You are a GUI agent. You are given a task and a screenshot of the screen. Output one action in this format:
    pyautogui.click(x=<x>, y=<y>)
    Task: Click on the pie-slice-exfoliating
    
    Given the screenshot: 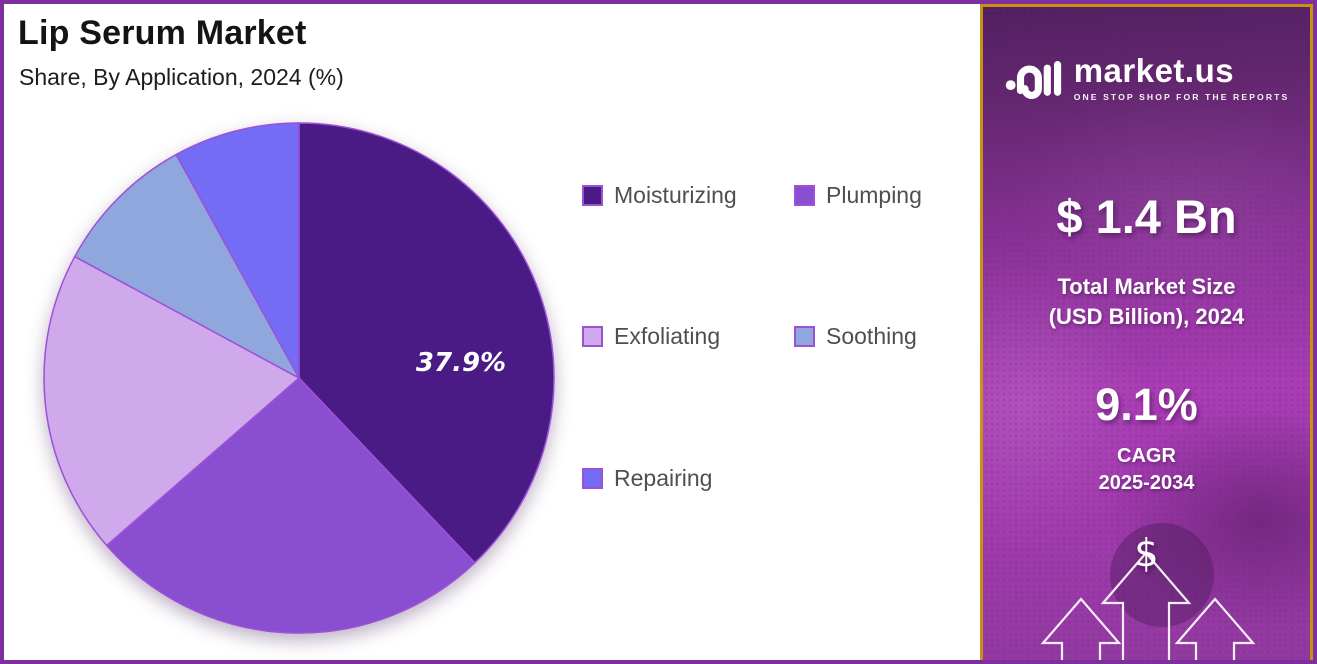 What is the action you would take?
    pyautogui.click(x=172, y=401)
    